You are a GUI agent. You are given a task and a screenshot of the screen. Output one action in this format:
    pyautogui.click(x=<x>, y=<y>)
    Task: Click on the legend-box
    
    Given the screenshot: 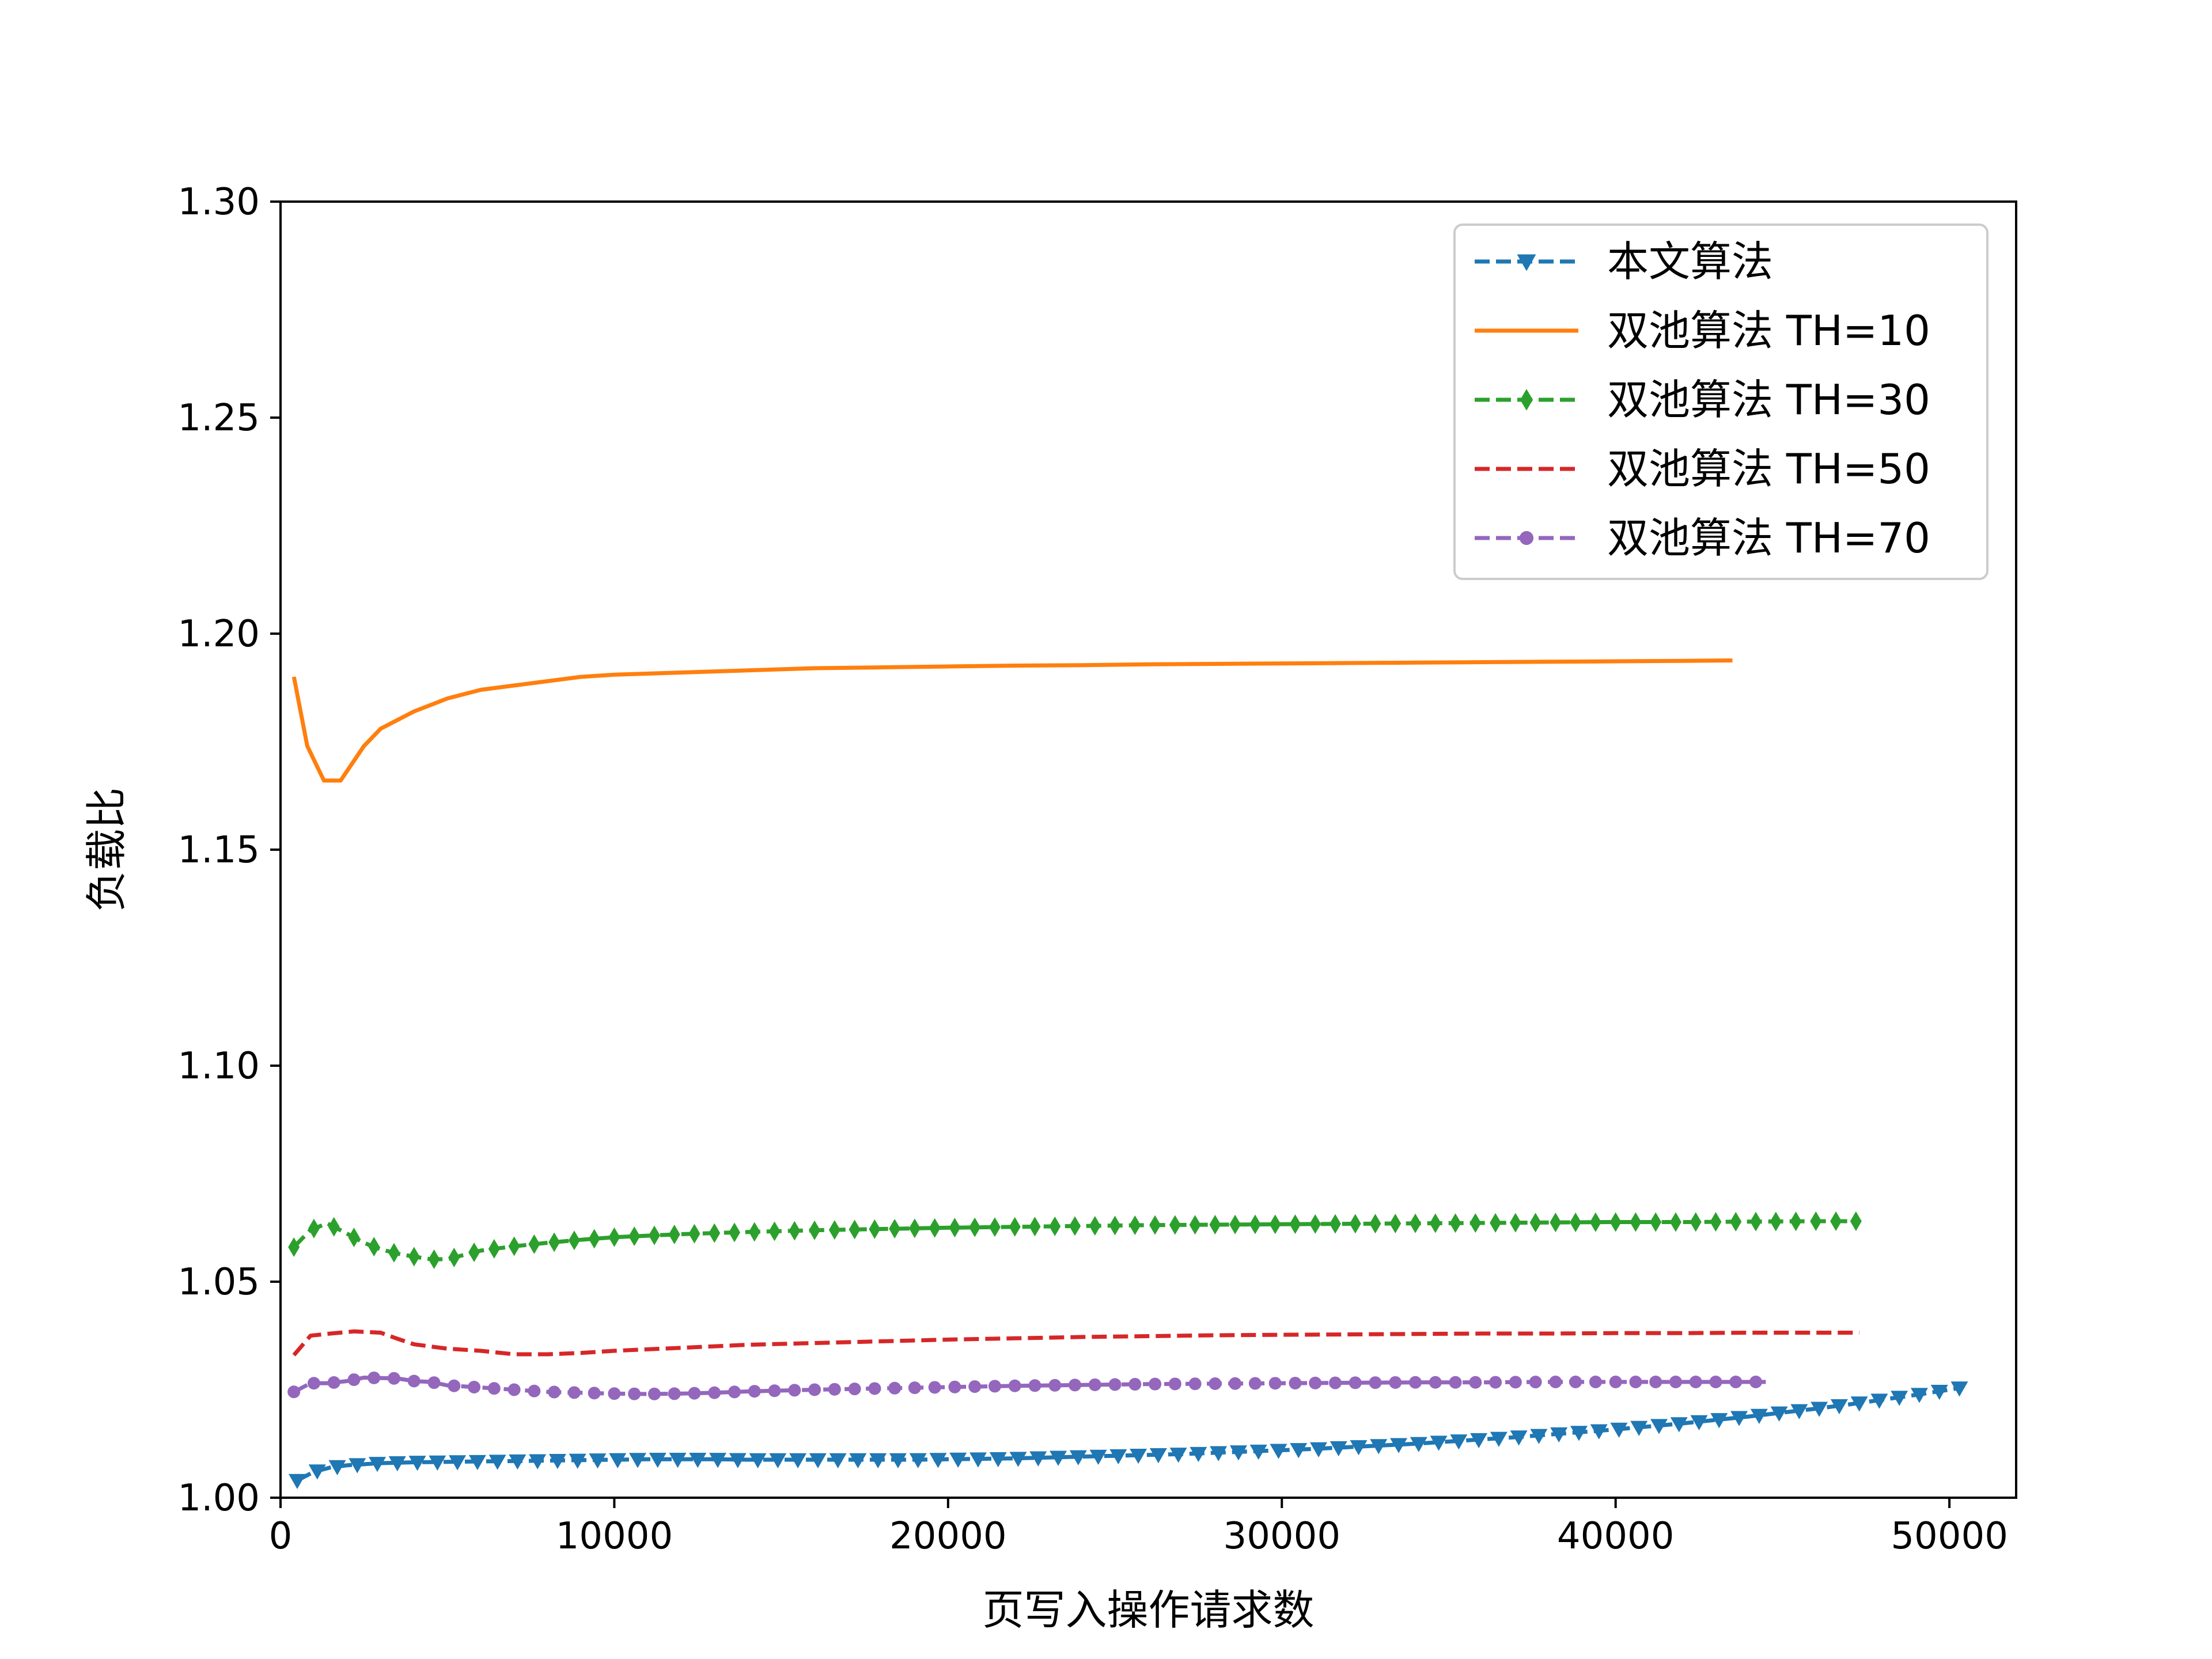 What is the action you would take?
    pyautogui.click(x=1720, y=402)
    